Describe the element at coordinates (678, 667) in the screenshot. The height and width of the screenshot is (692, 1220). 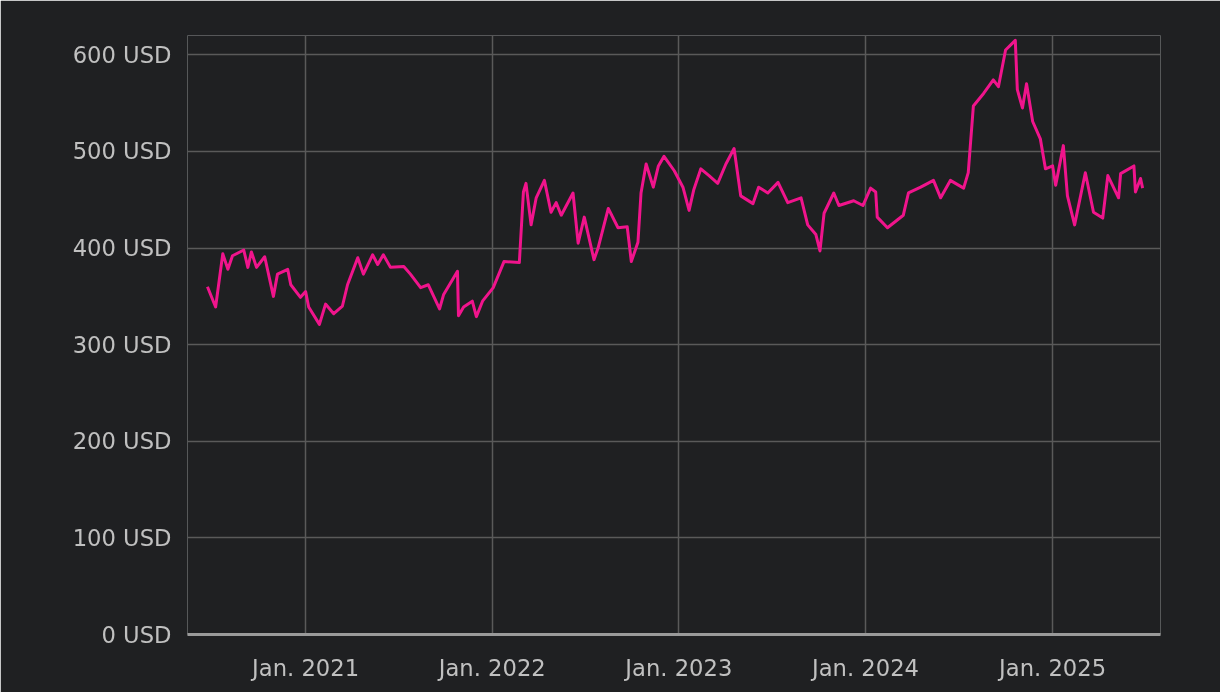
I see `x-tick-label: Jan. 2023` at that location.